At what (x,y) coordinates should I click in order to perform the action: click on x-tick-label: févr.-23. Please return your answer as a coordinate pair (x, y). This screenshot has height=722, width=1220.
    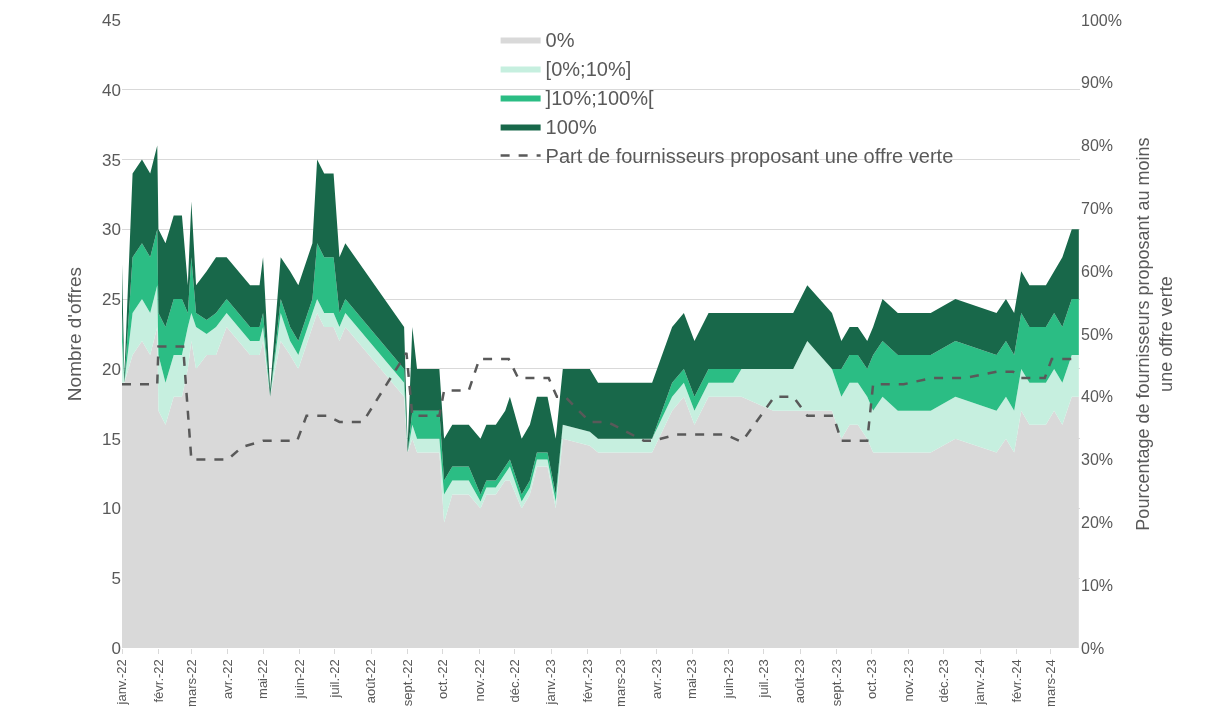
    Looking at the image, I should click on (587, 681).